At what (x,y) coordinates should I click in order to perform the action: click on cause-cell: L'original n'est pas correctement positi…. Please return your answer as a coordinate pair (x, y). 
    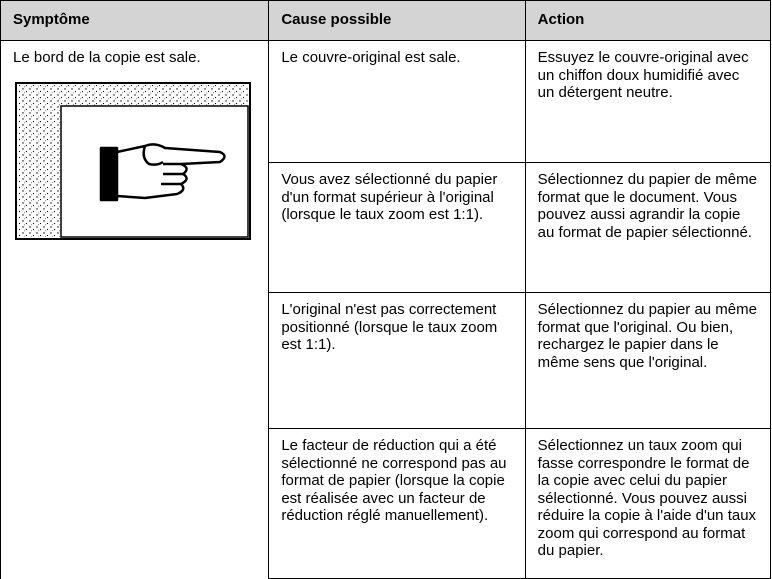
    Looking at the image, I should click on (397, 360).